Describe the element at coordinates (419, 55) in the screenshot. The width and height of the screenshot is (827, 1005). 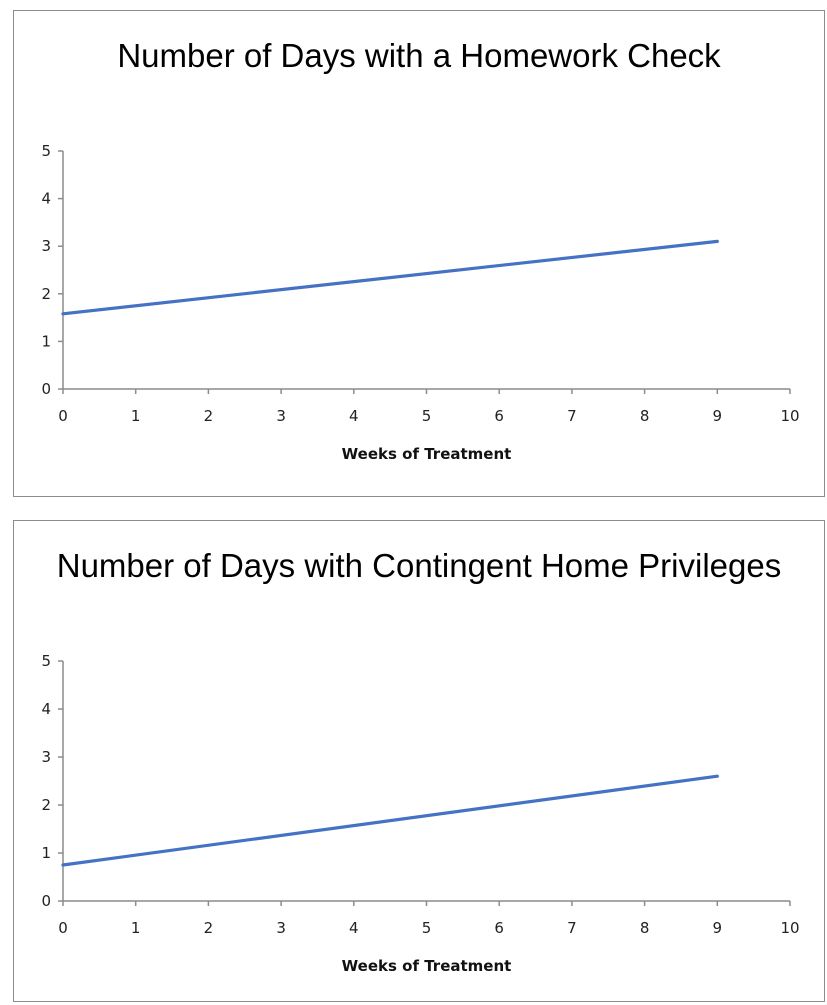
I see `chart-title: Number of Days with a Homework Check` at that location.